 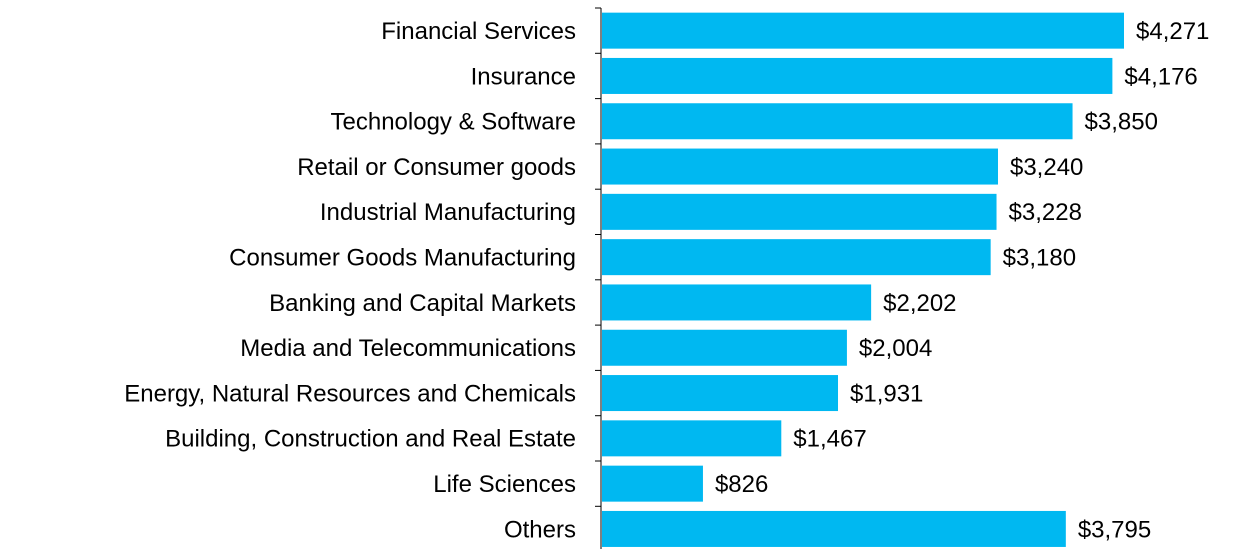 What do you see at coordinates (504, 484) in the screenshot?
I see `category-label: Life Sciences` at bounding box center [504, 484].